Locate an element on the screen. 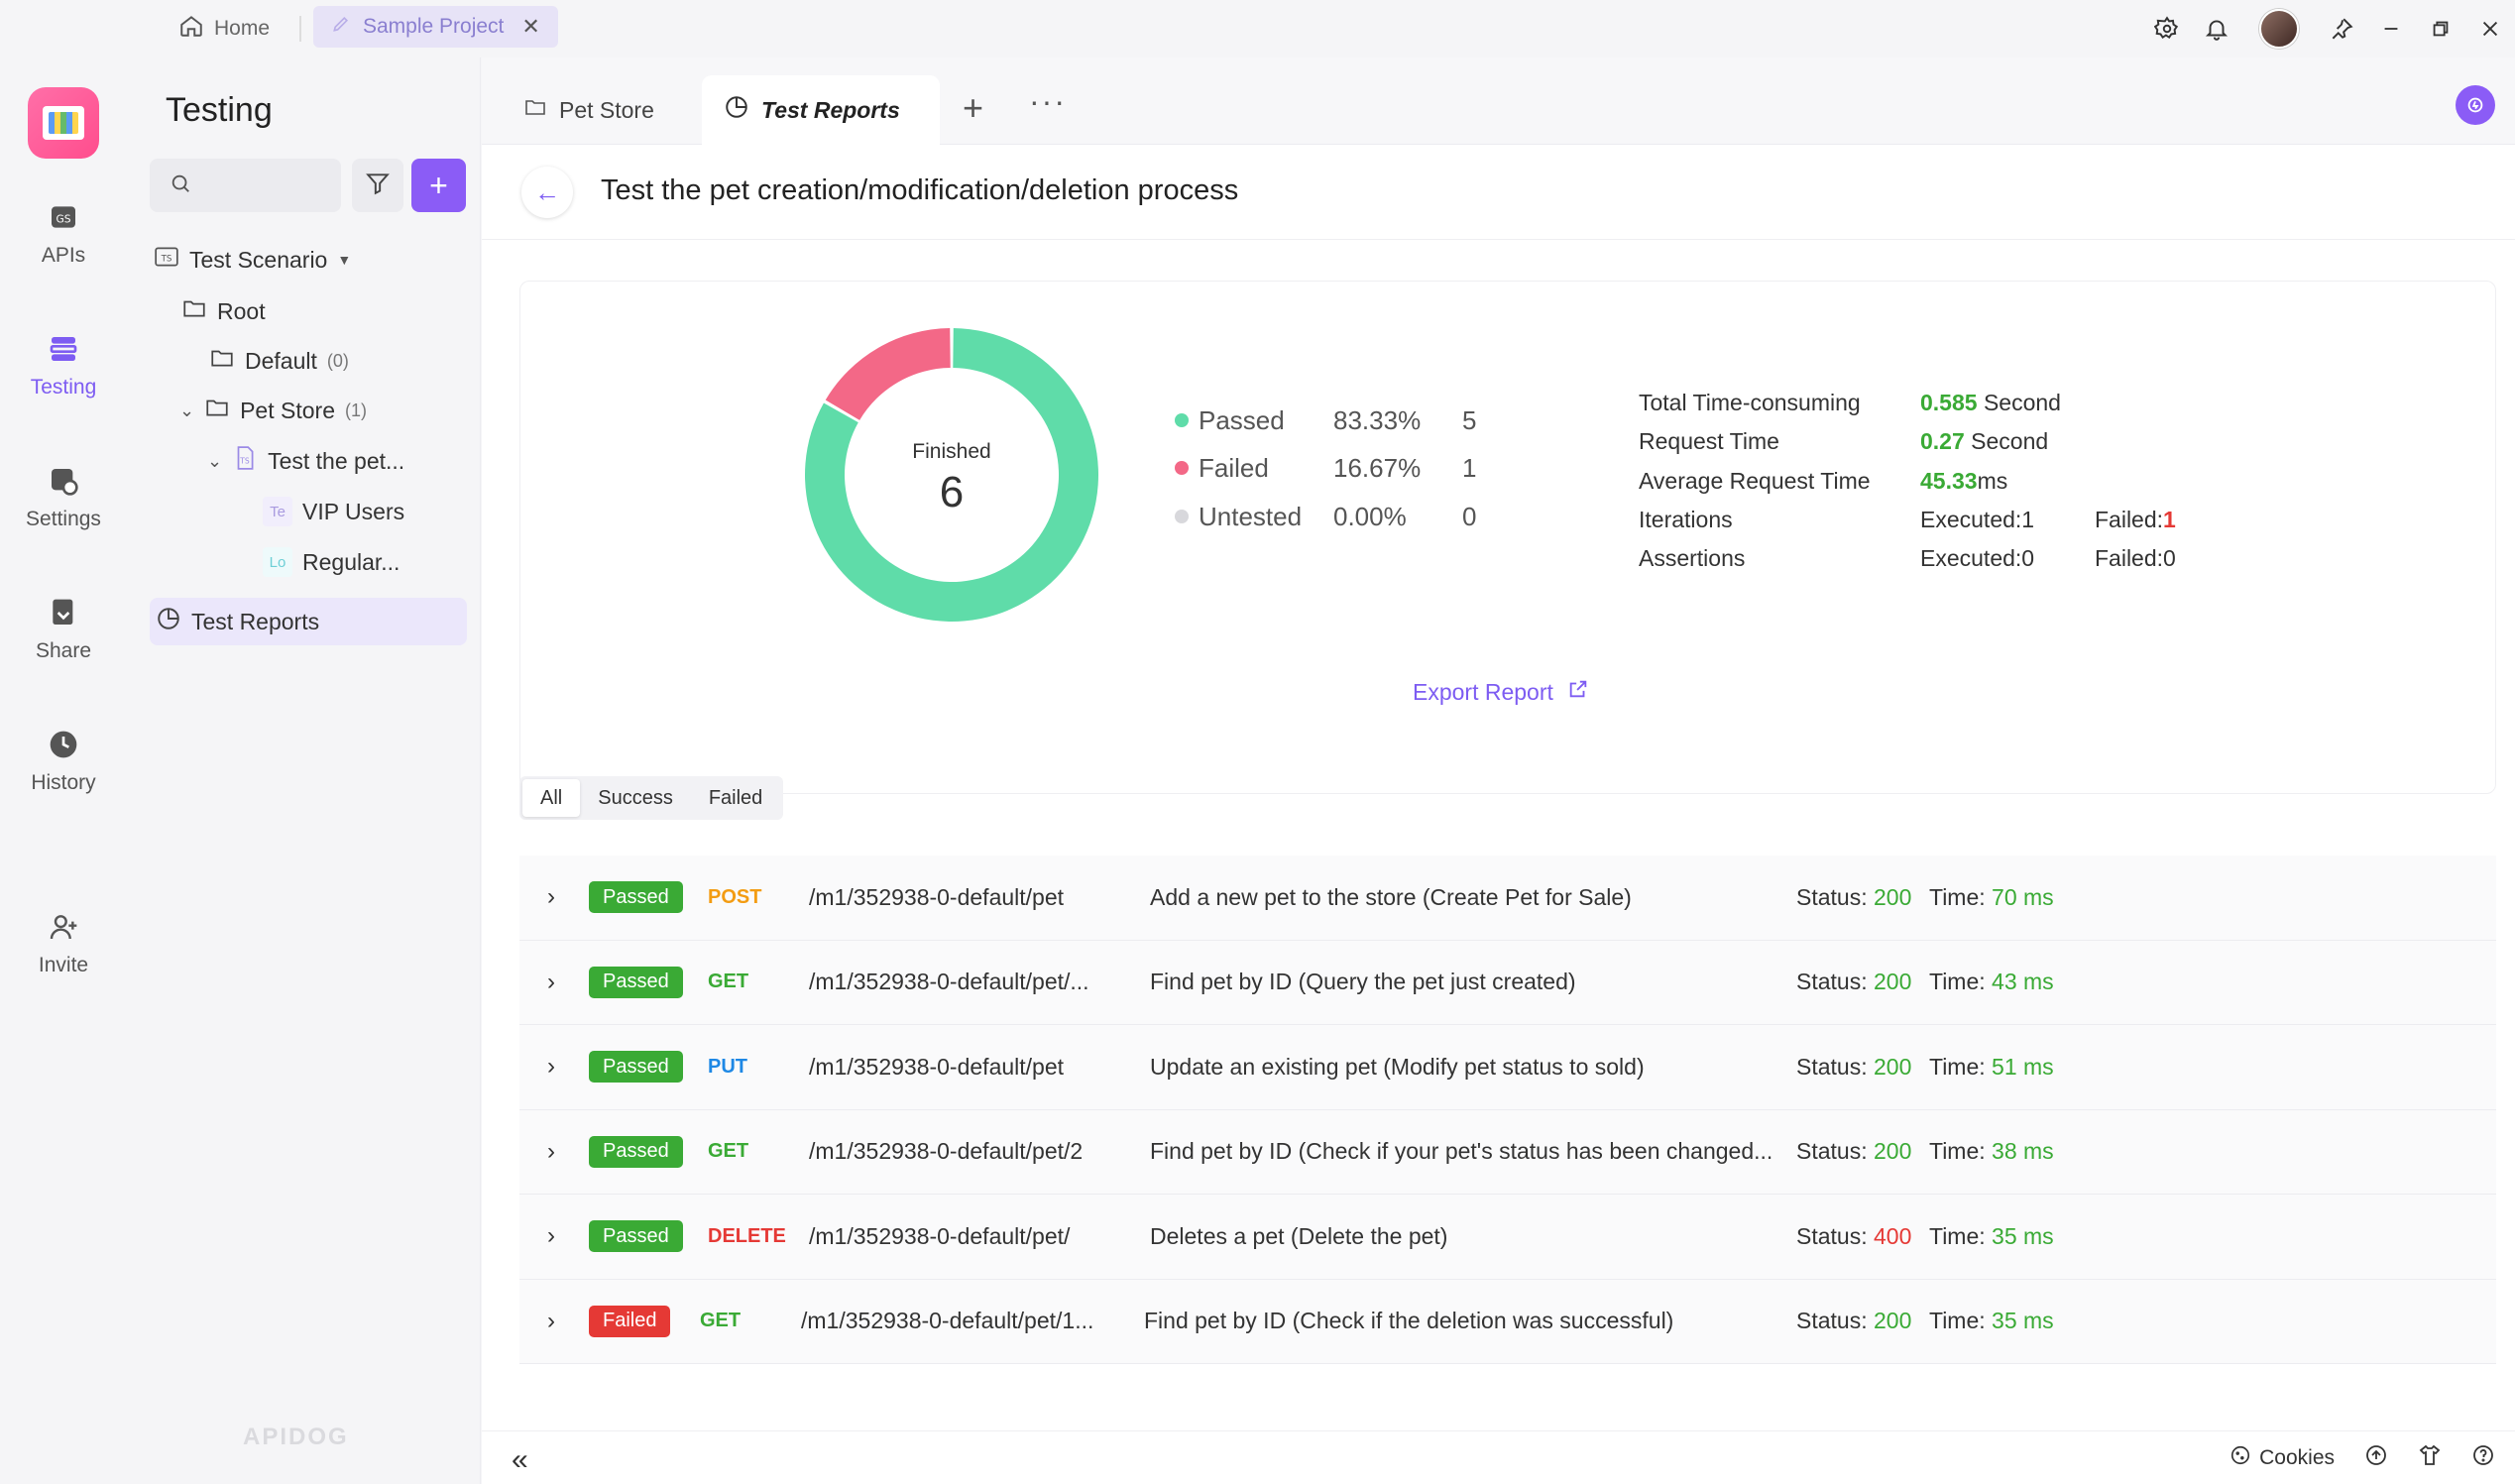  sync-icon is located at coordinates (2475, 105).